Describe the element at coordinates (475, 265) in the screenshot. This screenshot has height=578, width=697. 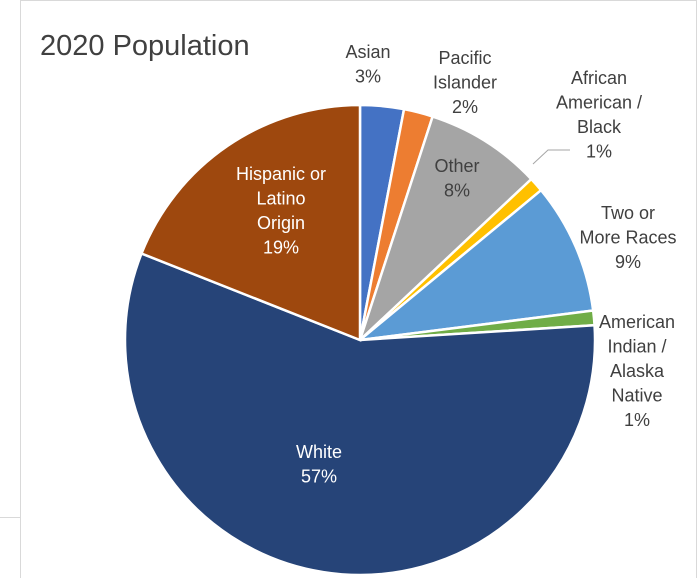
I see `pie-slice-two-or-more-races` at that location.